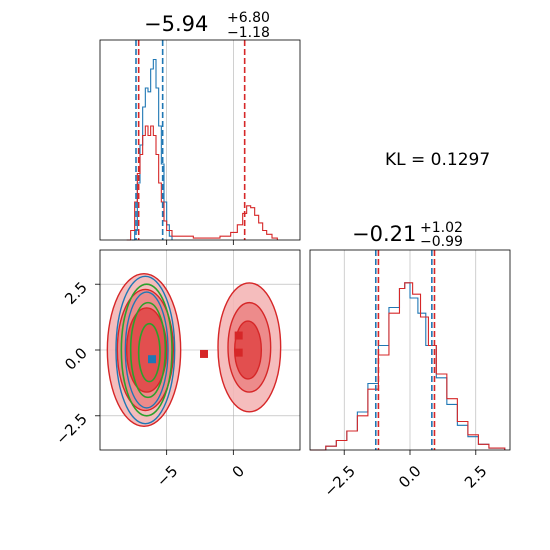 The height and width of the screenshot is (550, 550). What do you see at coordinates (441, 242) in the screenshot?
I see `title-param2-lower: −0.99` at bounding box center [441, 242].